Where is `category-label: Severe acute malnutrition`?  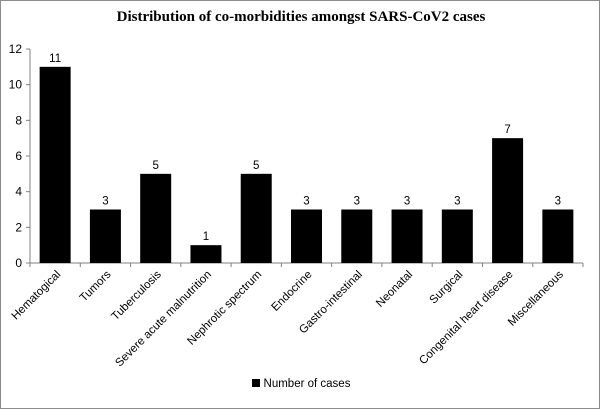
category-label: Severe acute malnutrition is located at coordinates (163, 319).